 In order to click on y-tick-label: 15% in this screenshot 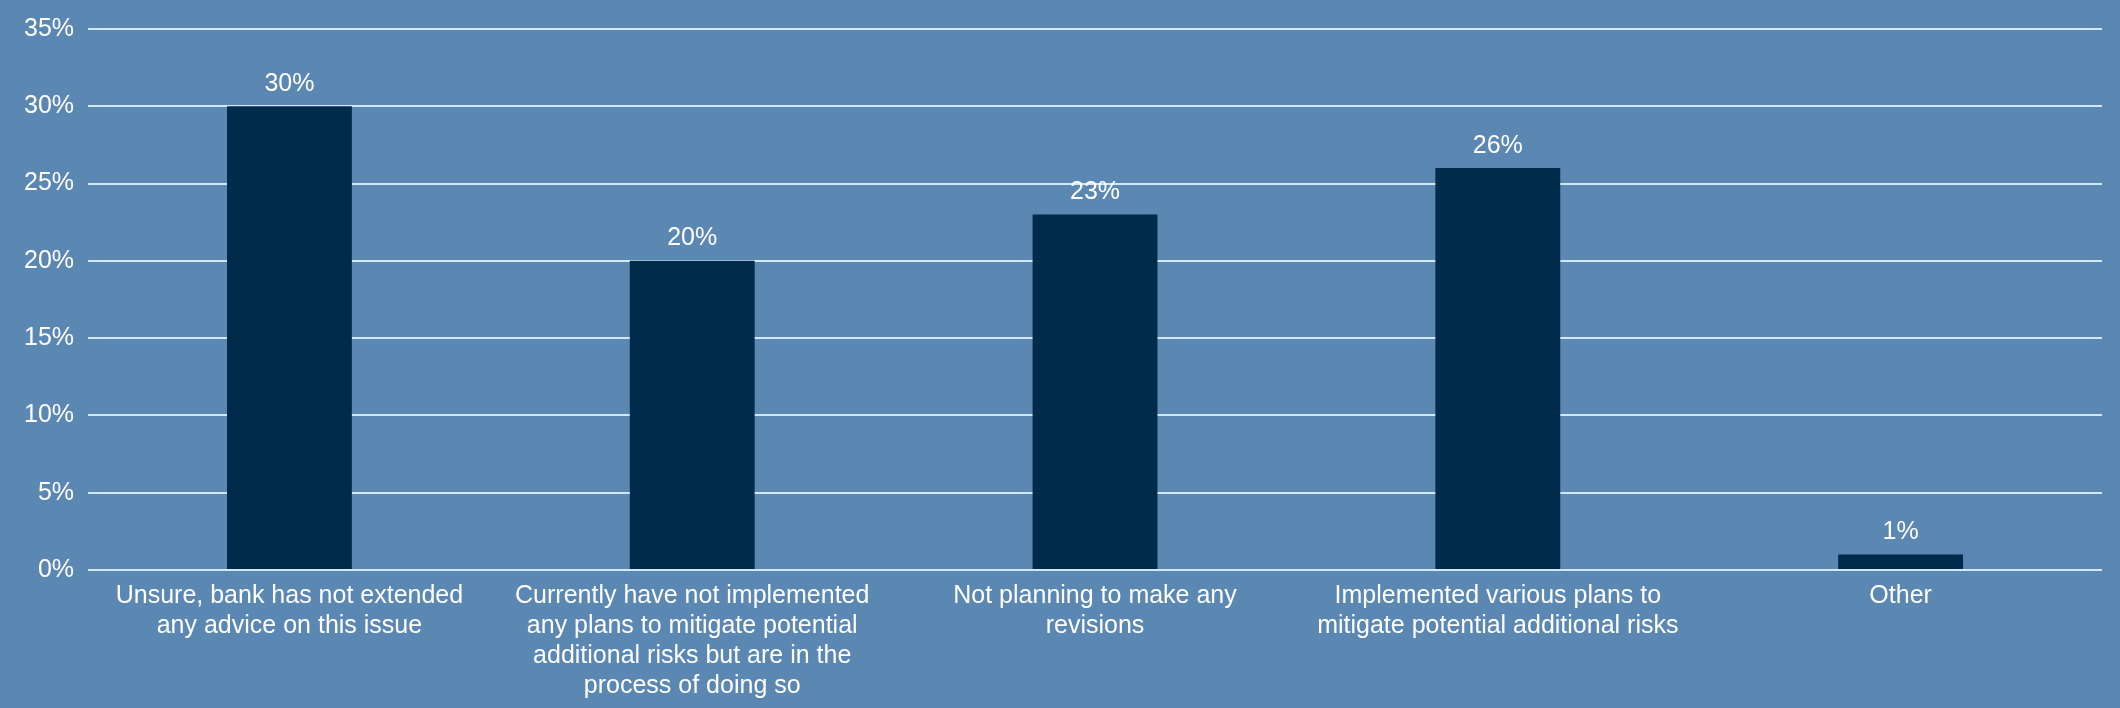, I will do `click(49, 336)`.